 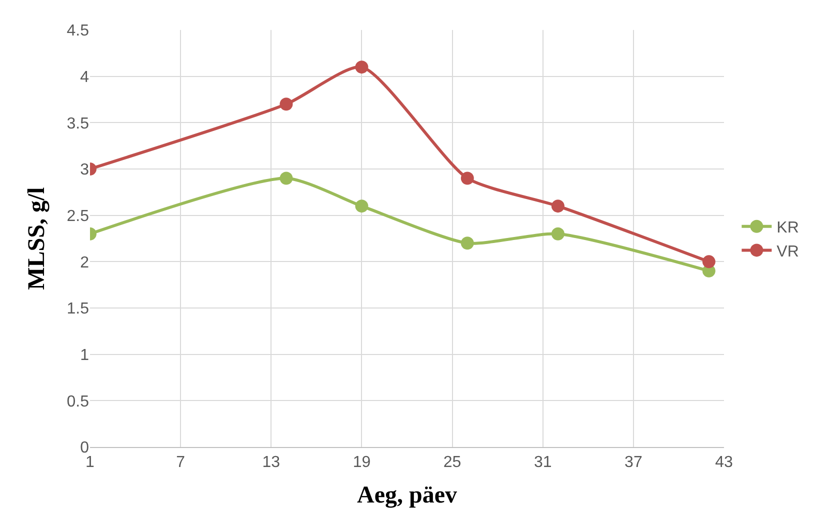 I want to click on legend-label: VR, so click(x=787, y=251).